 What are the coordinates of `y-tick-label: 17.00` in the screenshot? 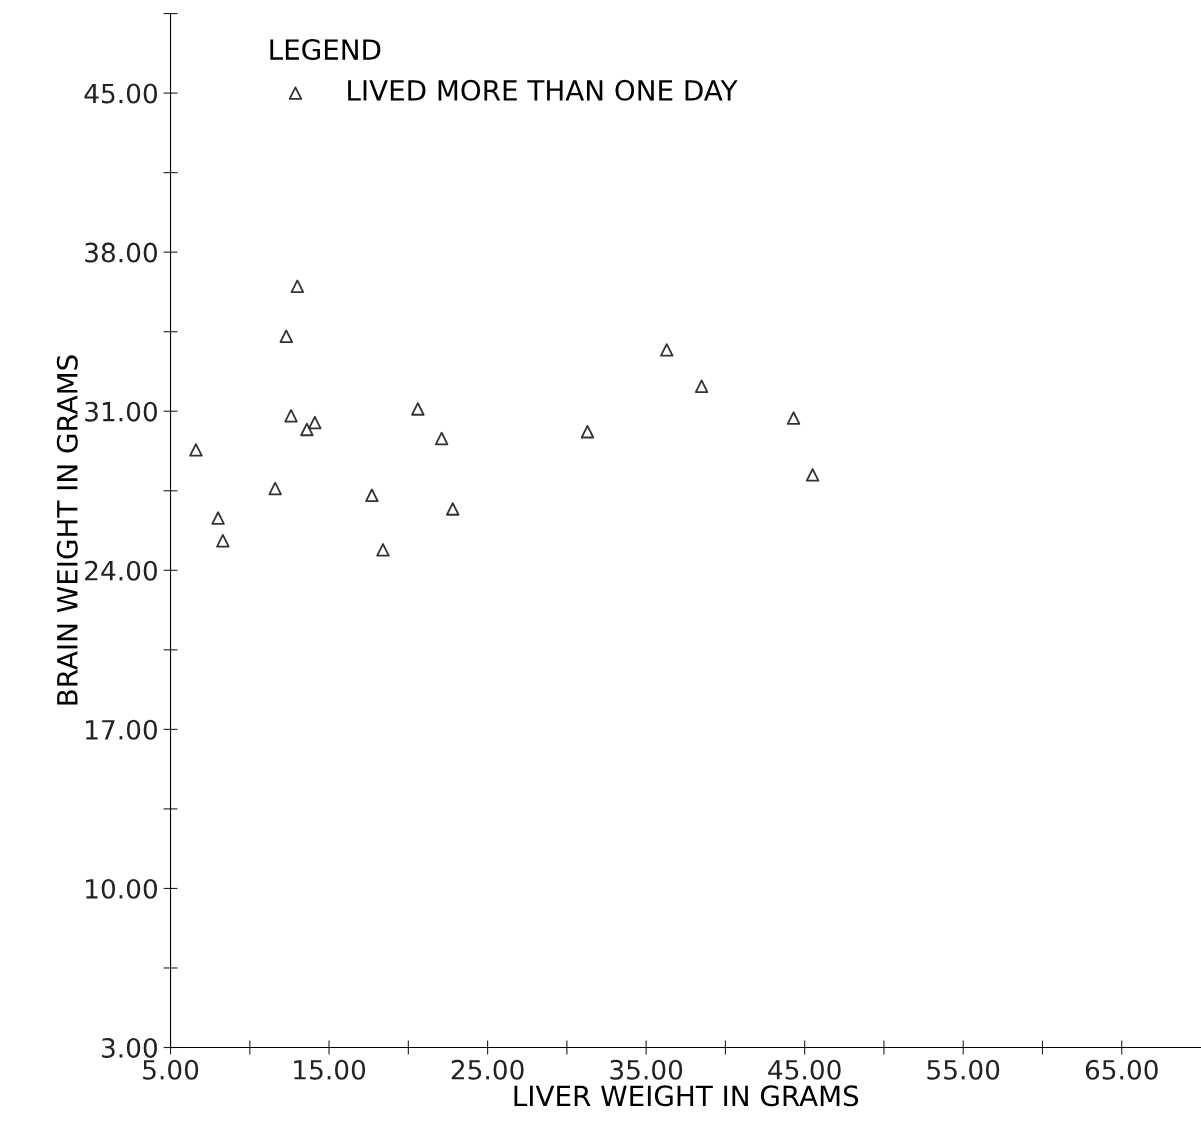 It's located at (121, 729).